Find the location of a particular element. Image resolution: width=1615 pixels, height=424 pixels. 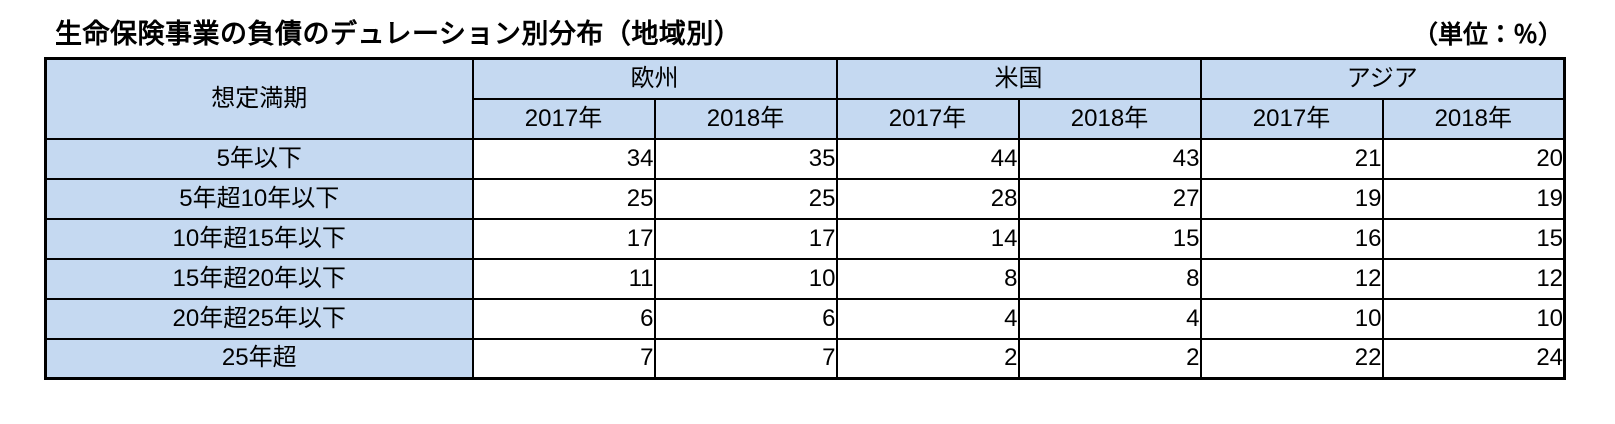

table-row: 20年超25年以下 6 6 4 4 10 10 is located at coordinates (805, 318).